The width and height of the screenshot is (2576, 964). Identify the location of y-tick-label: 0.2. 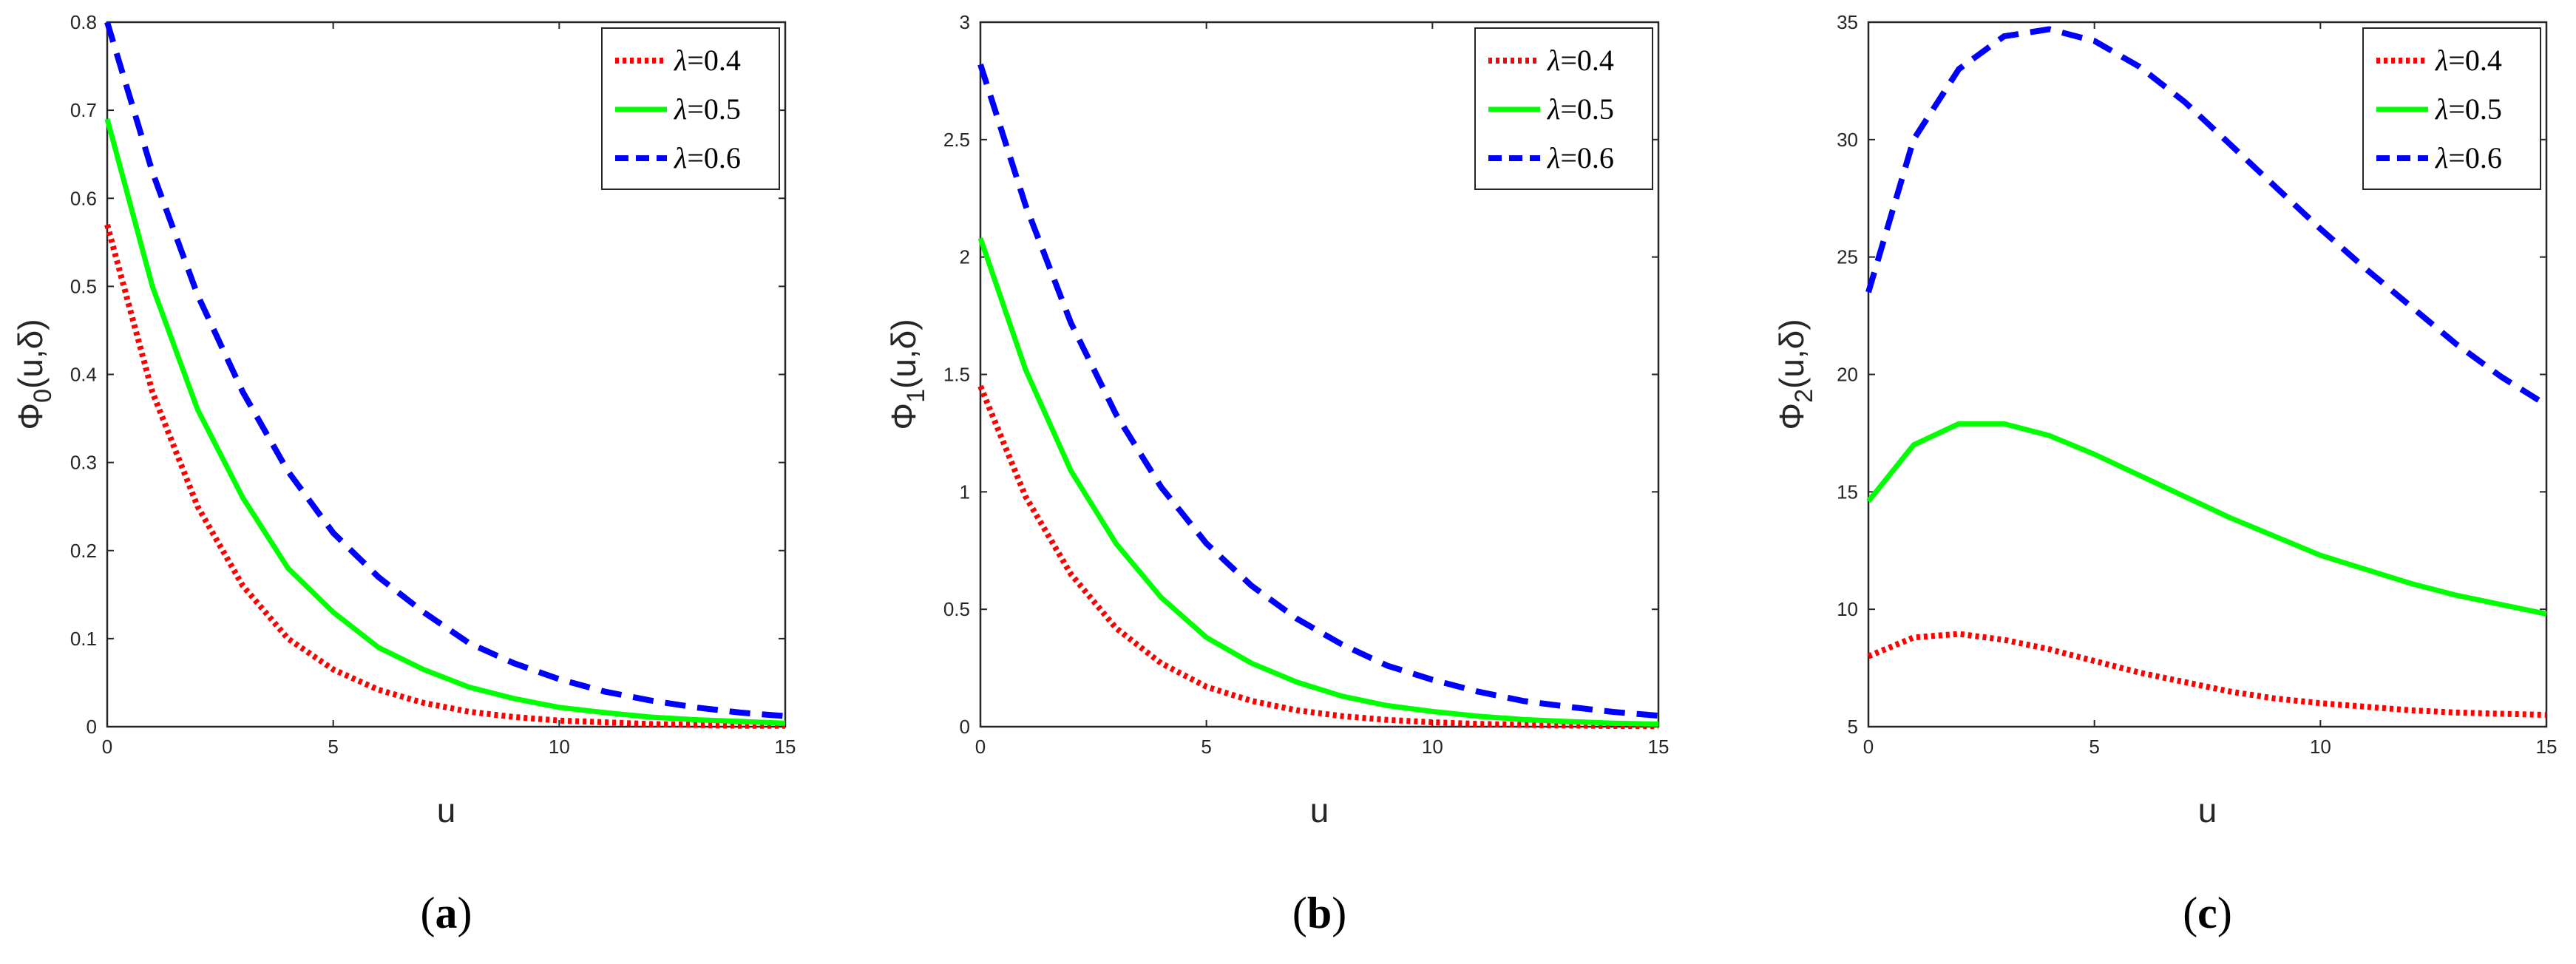
(83, 551).